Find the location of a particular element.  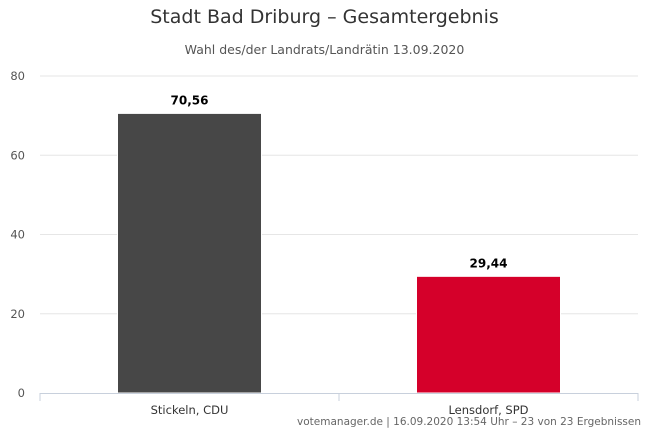

y-tick-label: 40 is located at coordinates (17, 235).